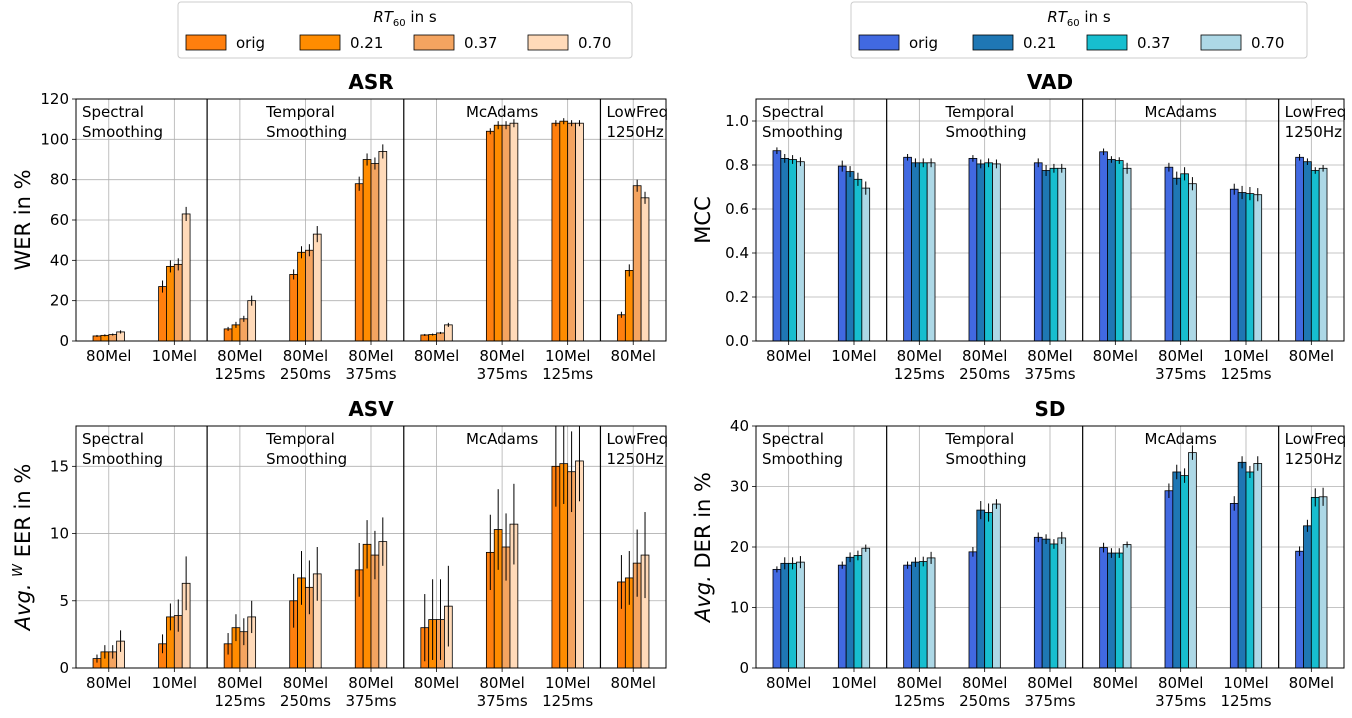 The width and height of the screenshot is (1352, 718). I want to click on y-axis-label: MCC, so click(703, 219).